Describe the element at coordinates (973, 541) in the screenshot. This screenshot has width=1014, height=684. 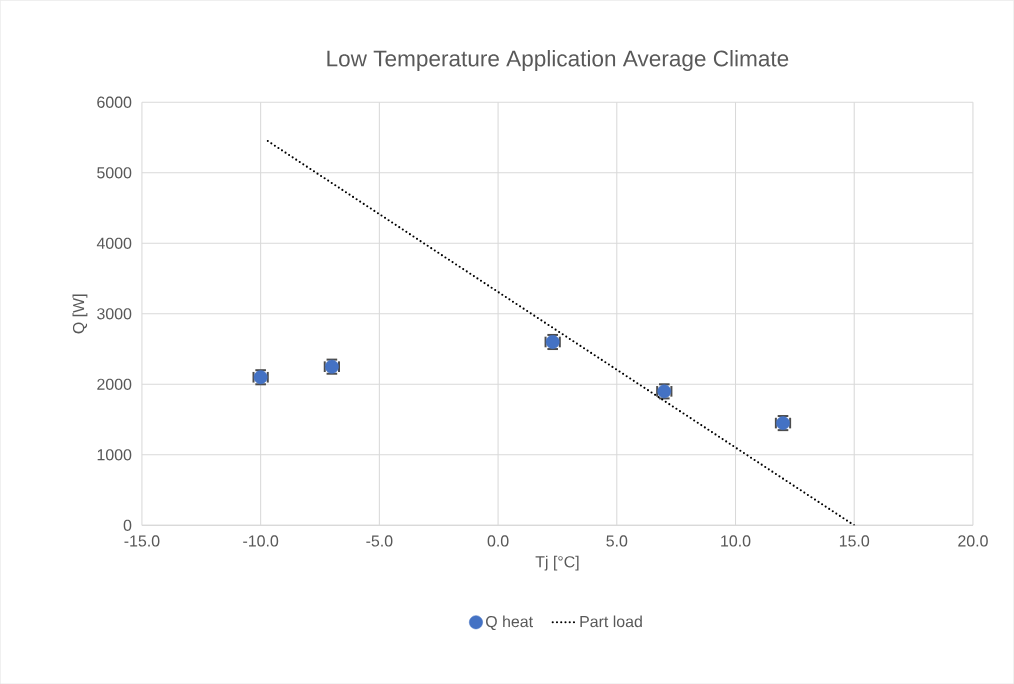
I see `x-tick-label: 20.0` at that location.